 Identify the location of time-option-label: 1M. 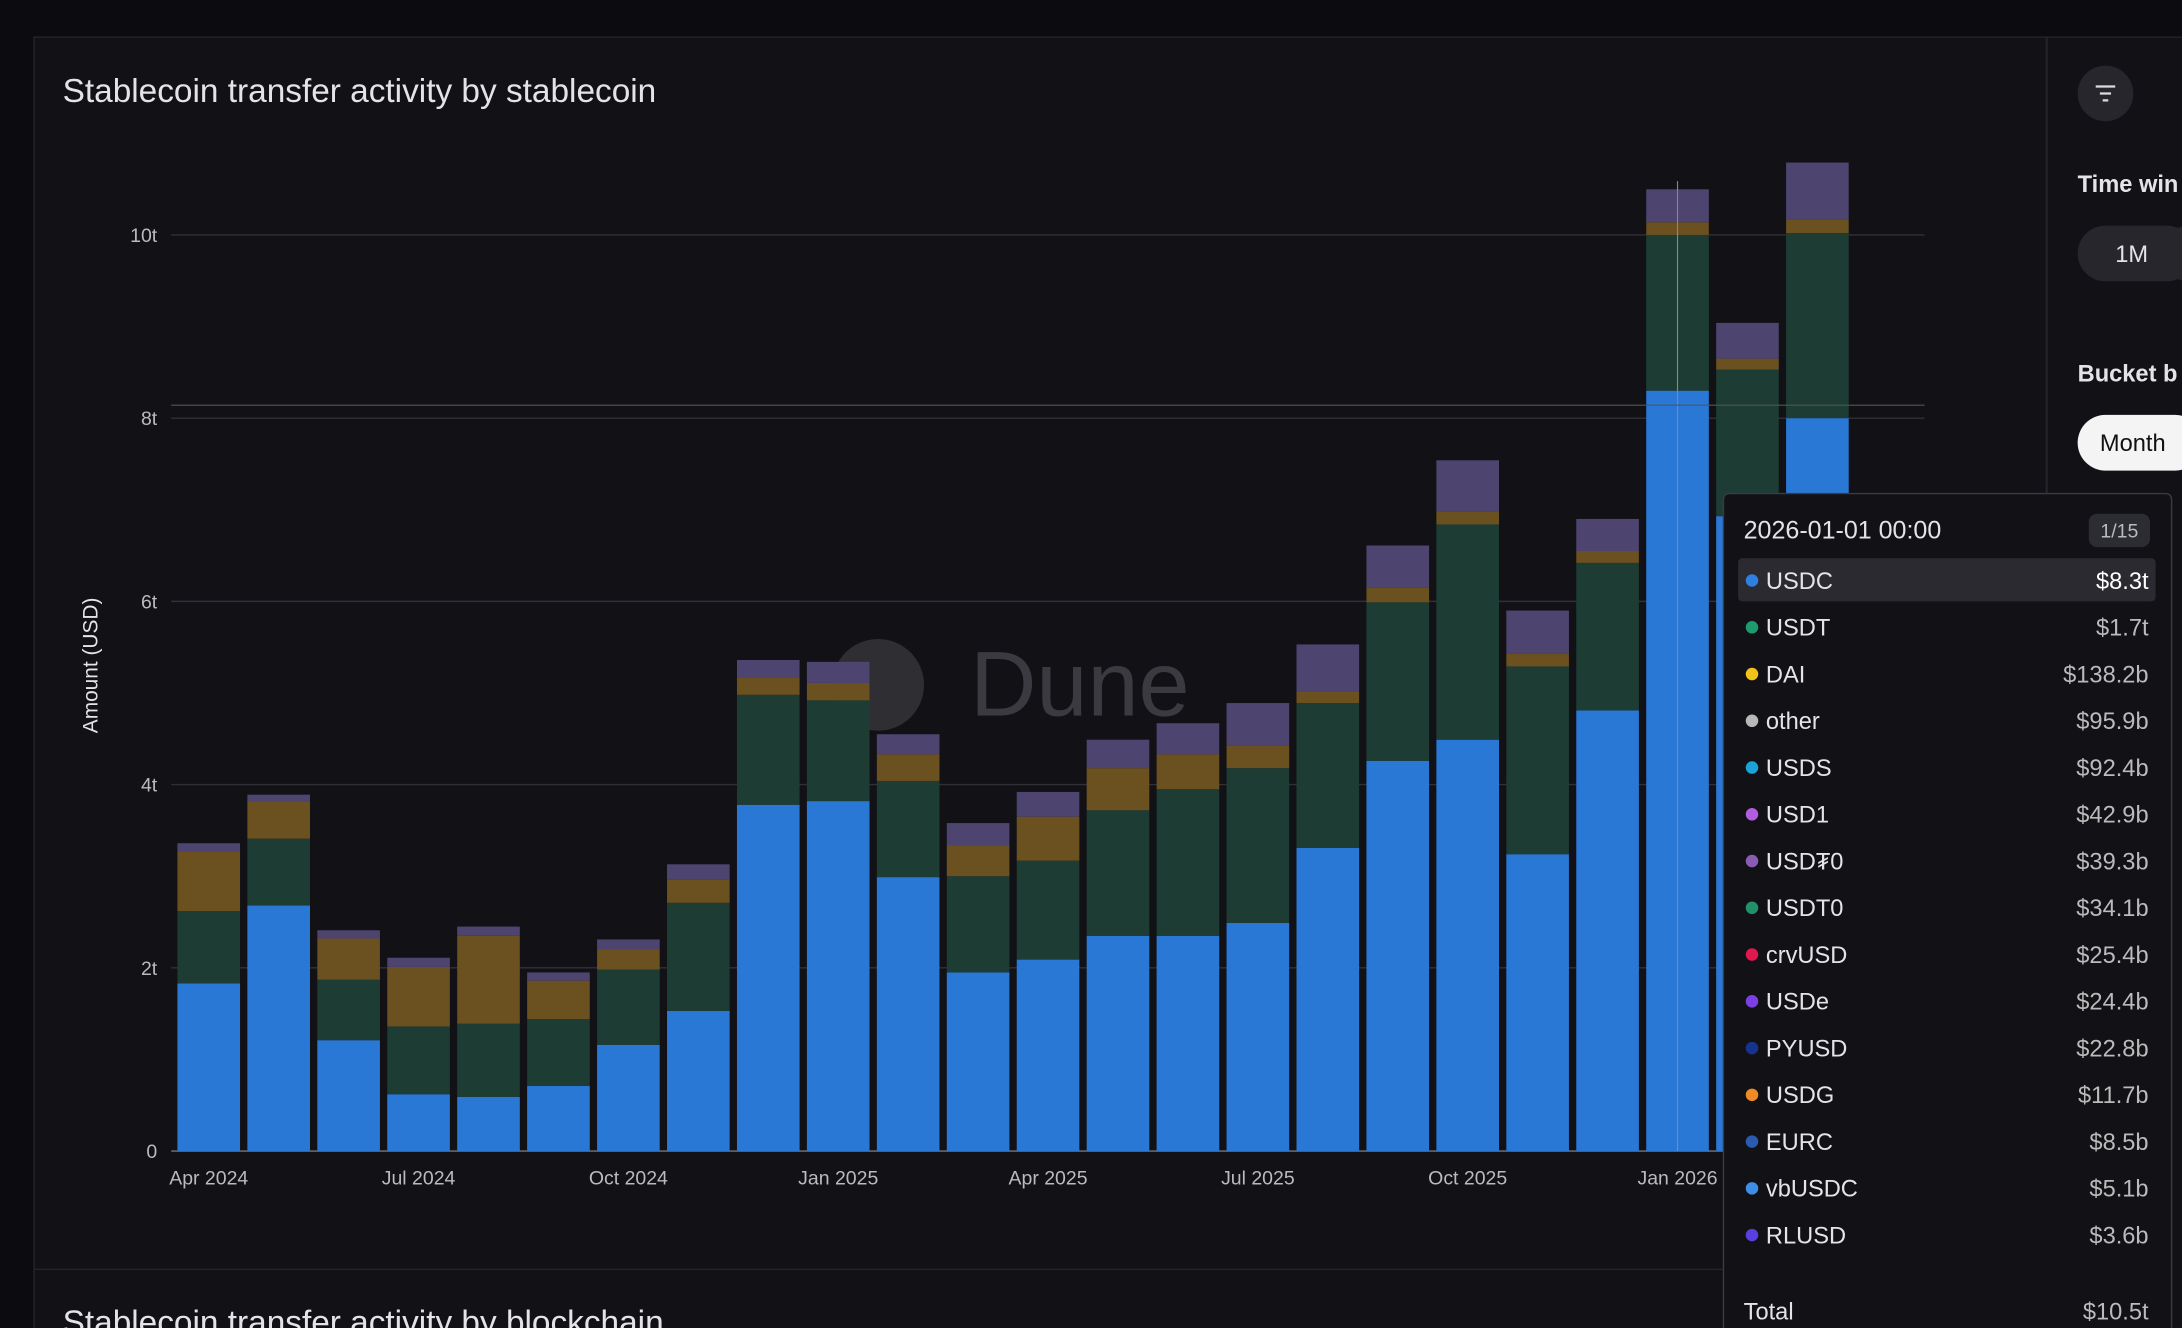
(2131, 255).